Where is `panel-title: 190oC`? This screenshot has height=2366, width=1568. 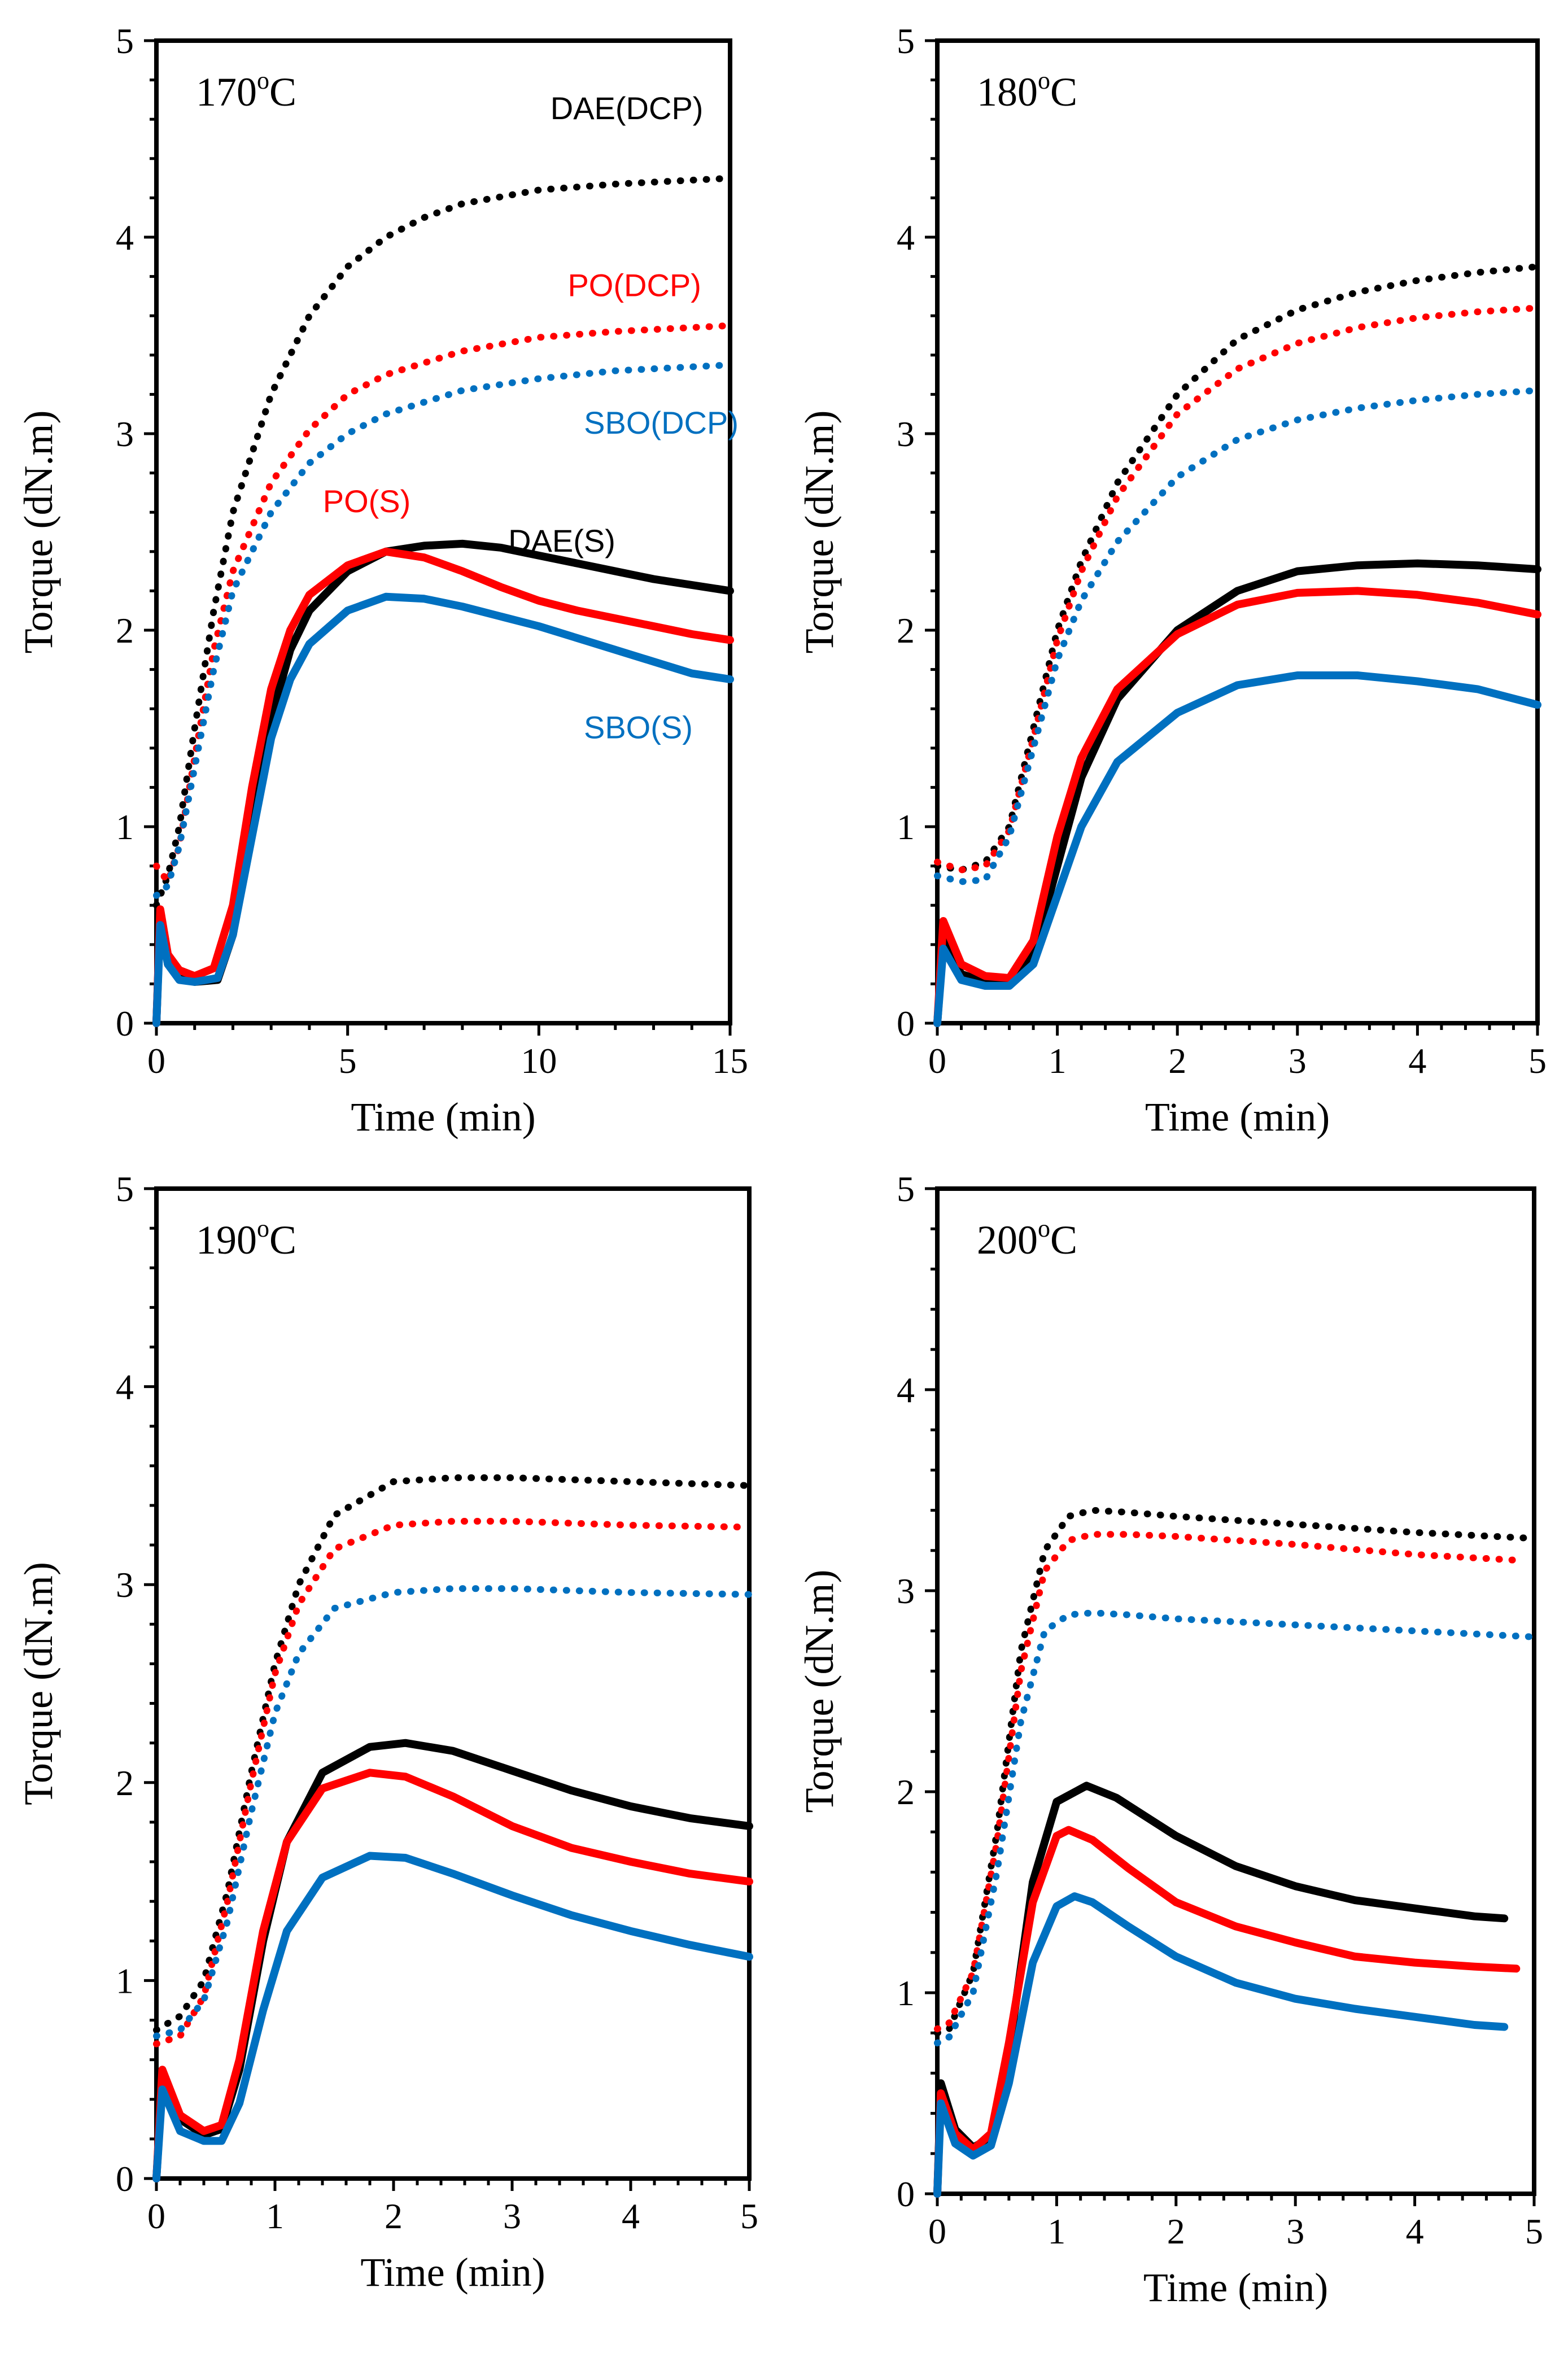 panel-title: 190oC is located at coordinates (246, 1239).